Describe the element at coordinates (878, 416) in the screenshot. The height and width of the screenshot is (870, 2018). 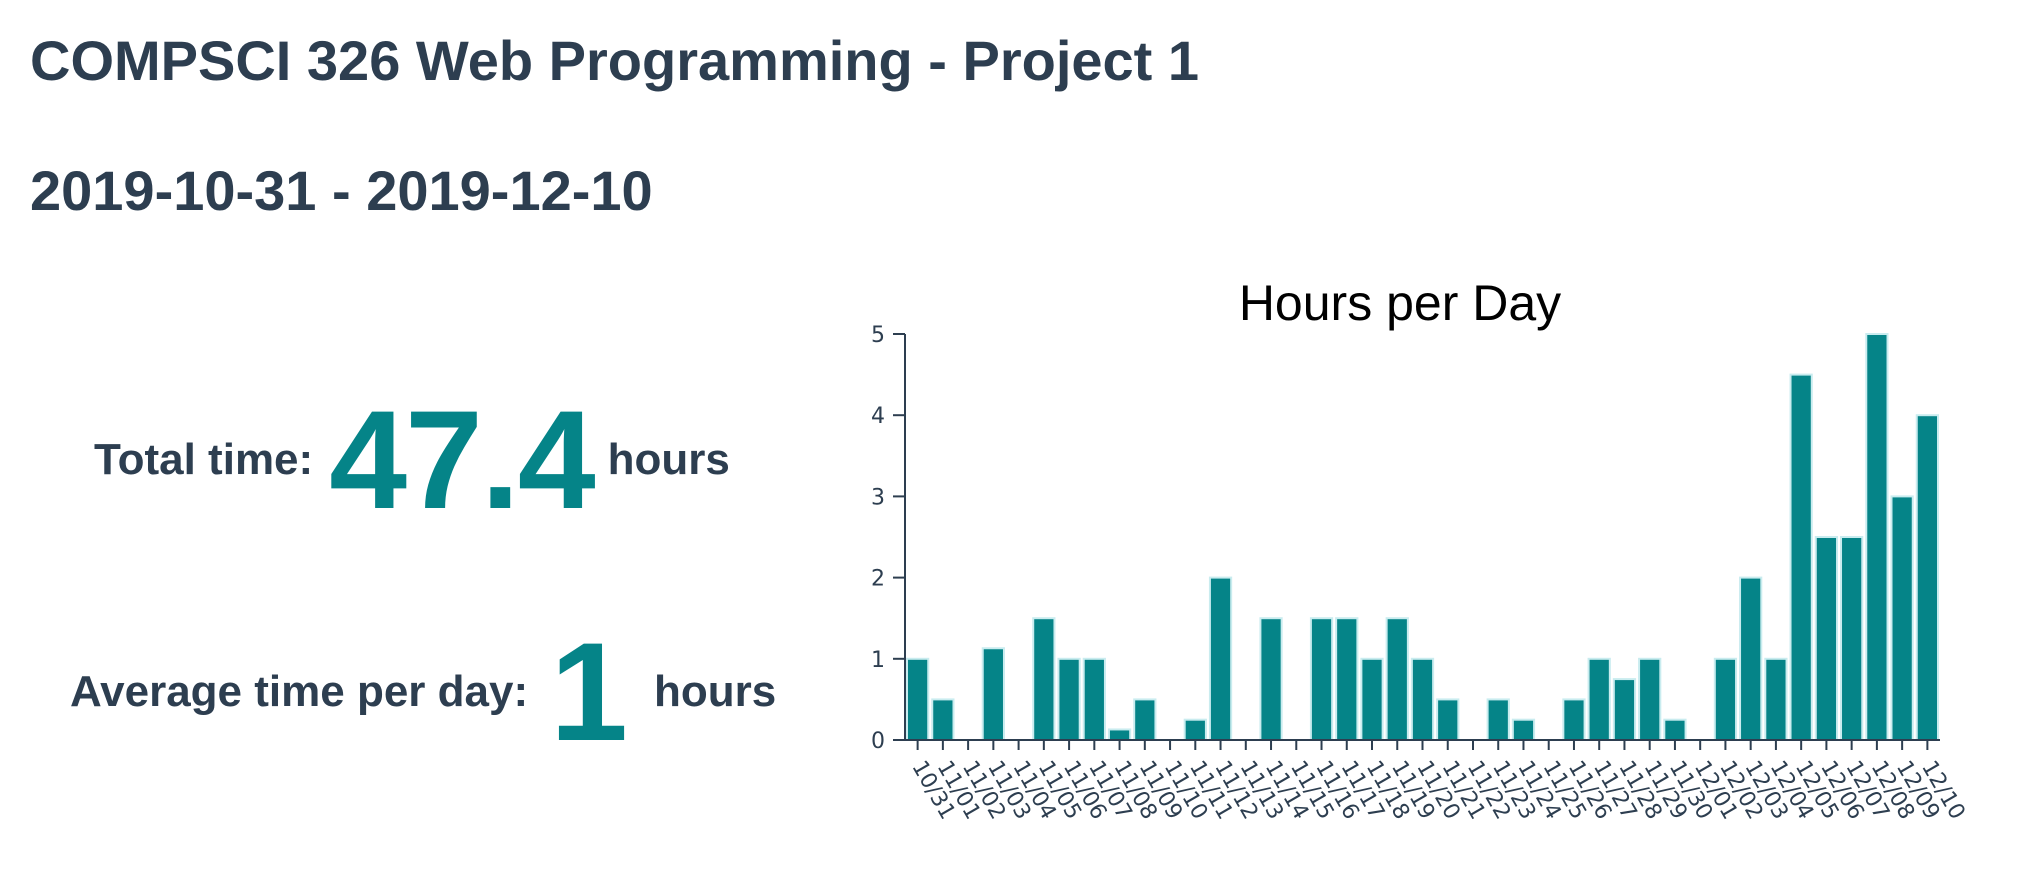
I see `y-tick-label: 4` at that location.